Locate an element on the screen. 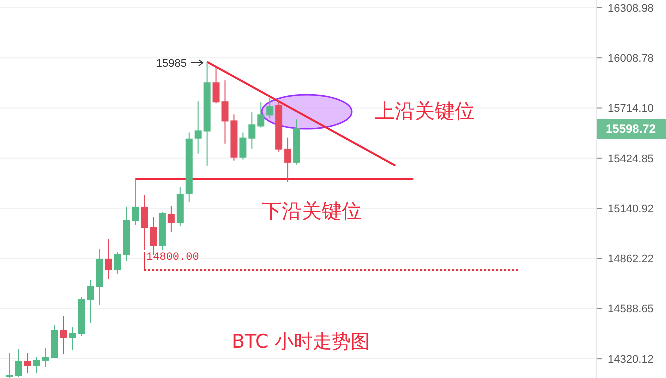  y-tick-label: 15714.10 is located at coordinates (631, 109).